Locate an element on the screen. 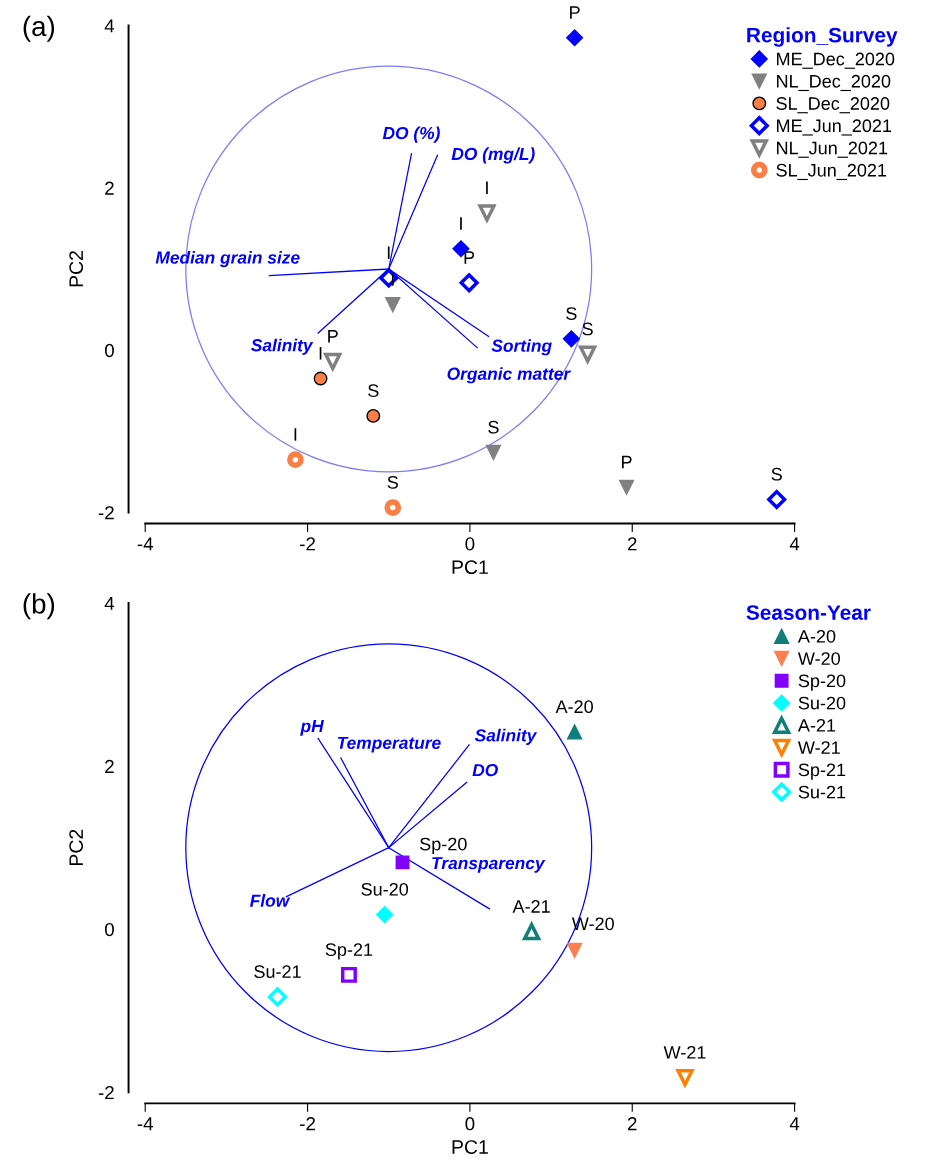 The image size is (925, 1162). series-label: DO (%) is located at coordinates (411, 134).